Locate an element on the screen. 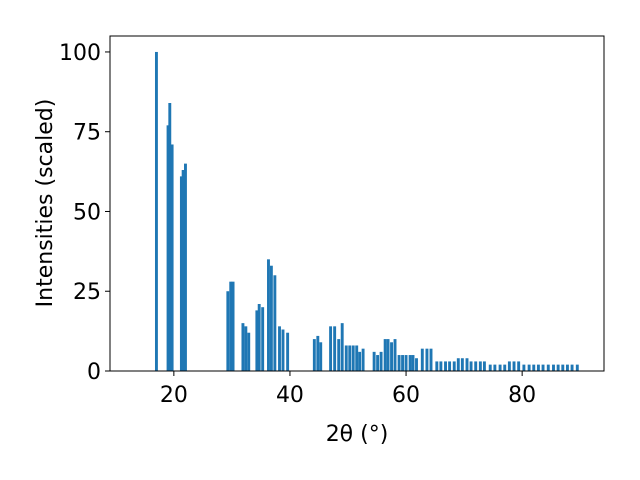 Image resolution: width=640 pixels, height=480 pixels. y-tick-label: 75 is located at coordinates (87, 133).